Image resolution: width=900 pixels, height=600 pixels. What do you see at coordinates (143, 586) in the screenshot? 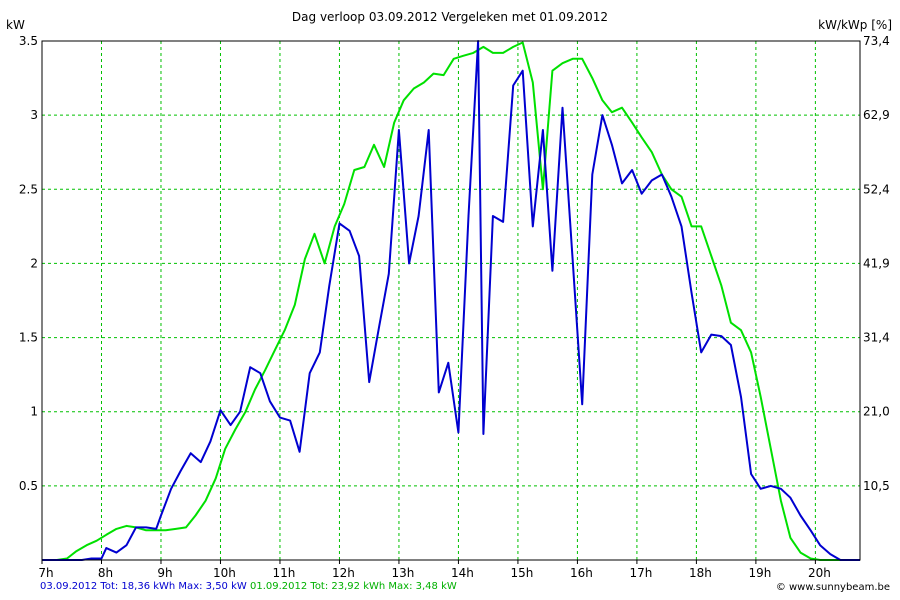
I see `legend-series-1: 03.09.2012 Tot: 18,36 kWh Max: 3,50 kW` at bounding box center [143, 586].